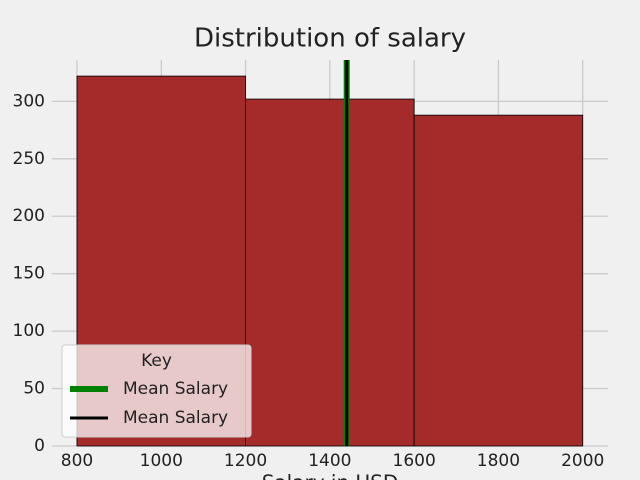  I want to click on y-tick-label: 150, so click(29, 274).